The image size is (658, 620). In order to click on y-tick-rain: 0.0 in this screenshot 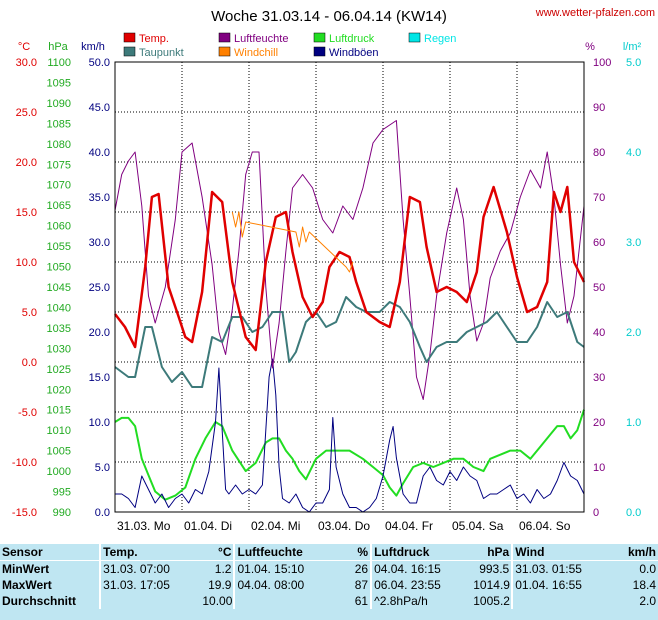, I will do `click(633, 513)`.